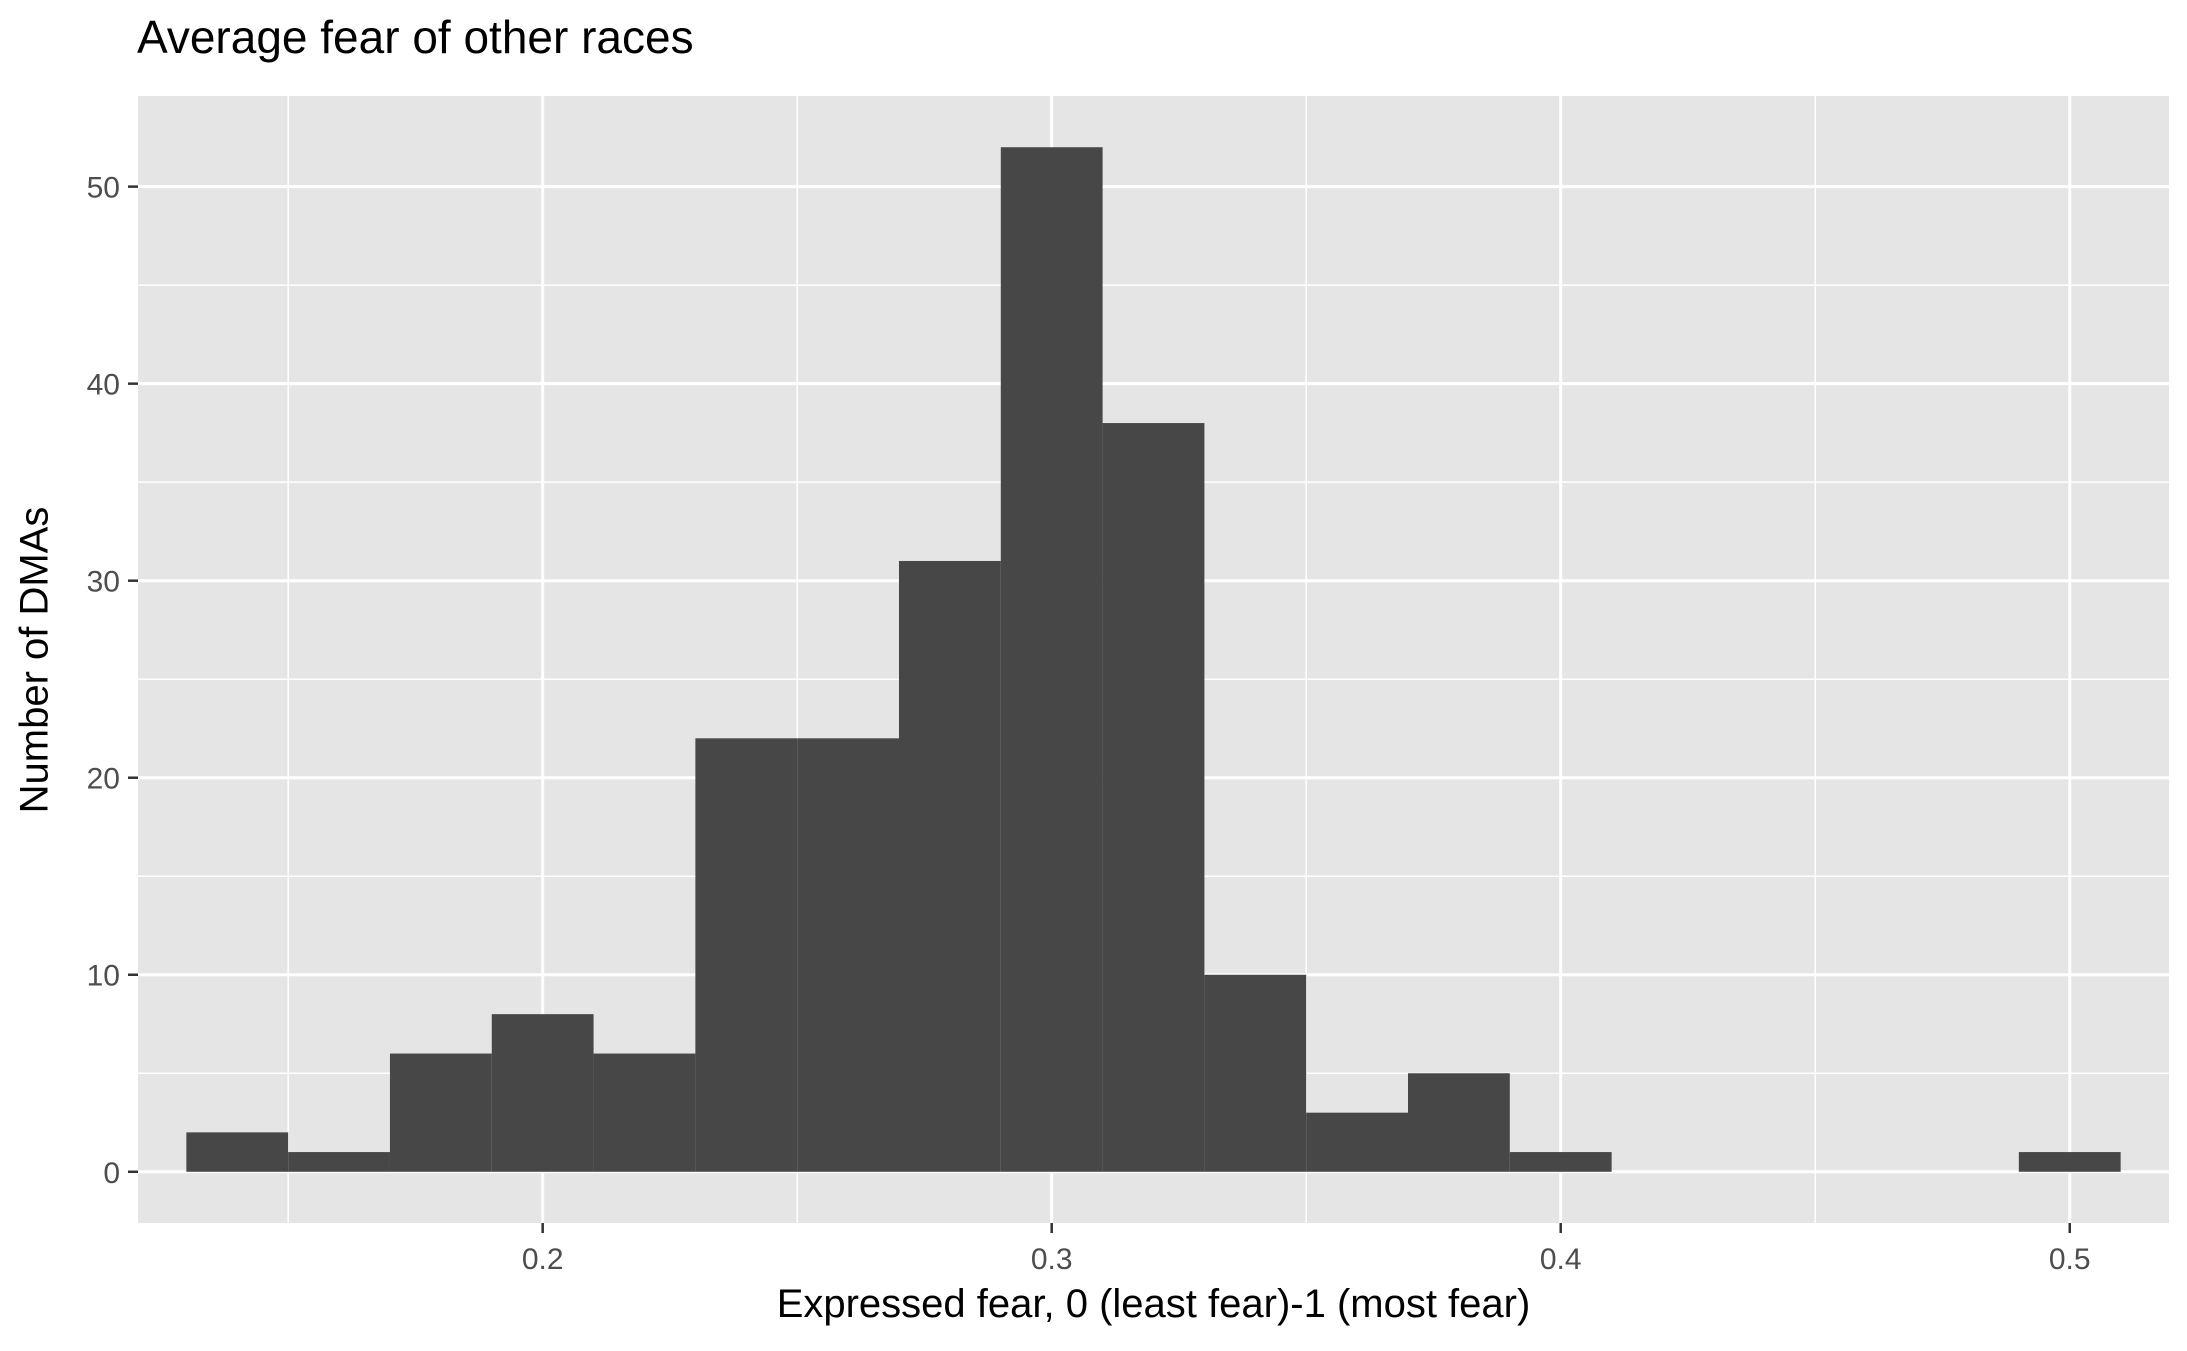 The image size is (2187, 1351). What do you see at coordinates (1306, 1249) in the screenshot?
I see `x-axis: 0.2 0.3 0.4 0.5` at bounding box center [1306, 1249].